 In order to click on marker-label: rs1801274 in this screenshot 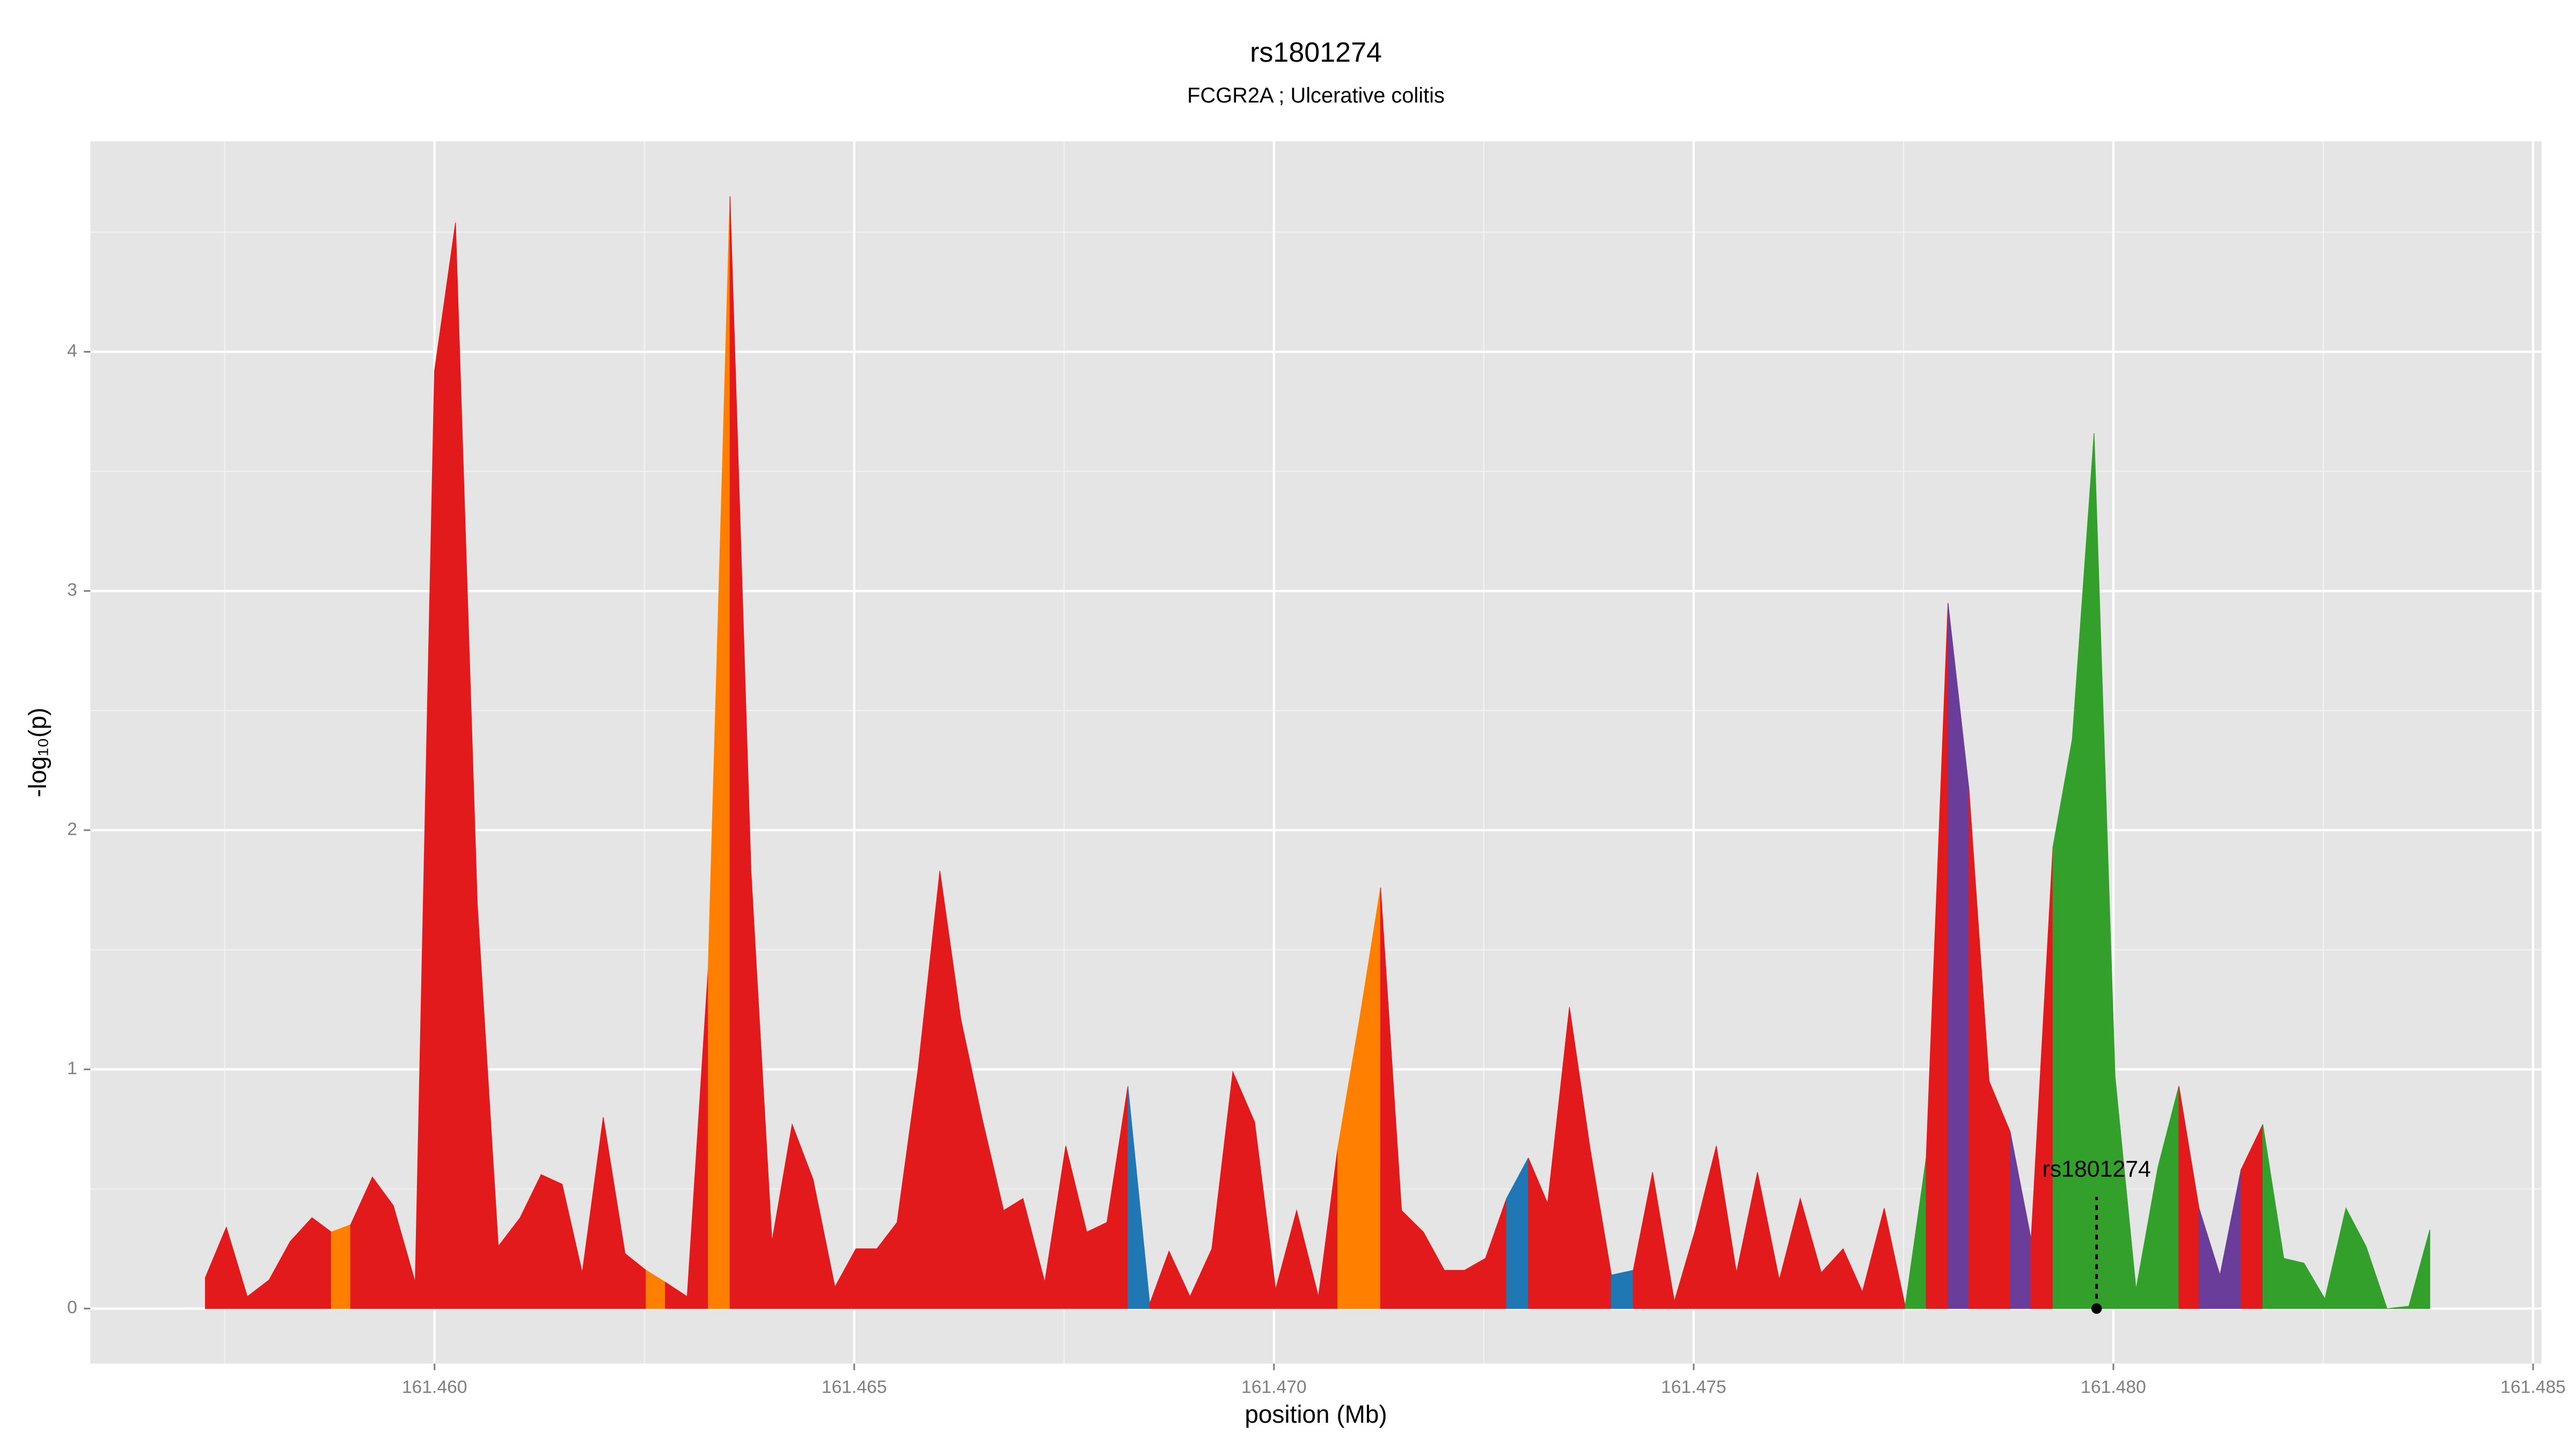, I will do `click(2096, 1169)`.